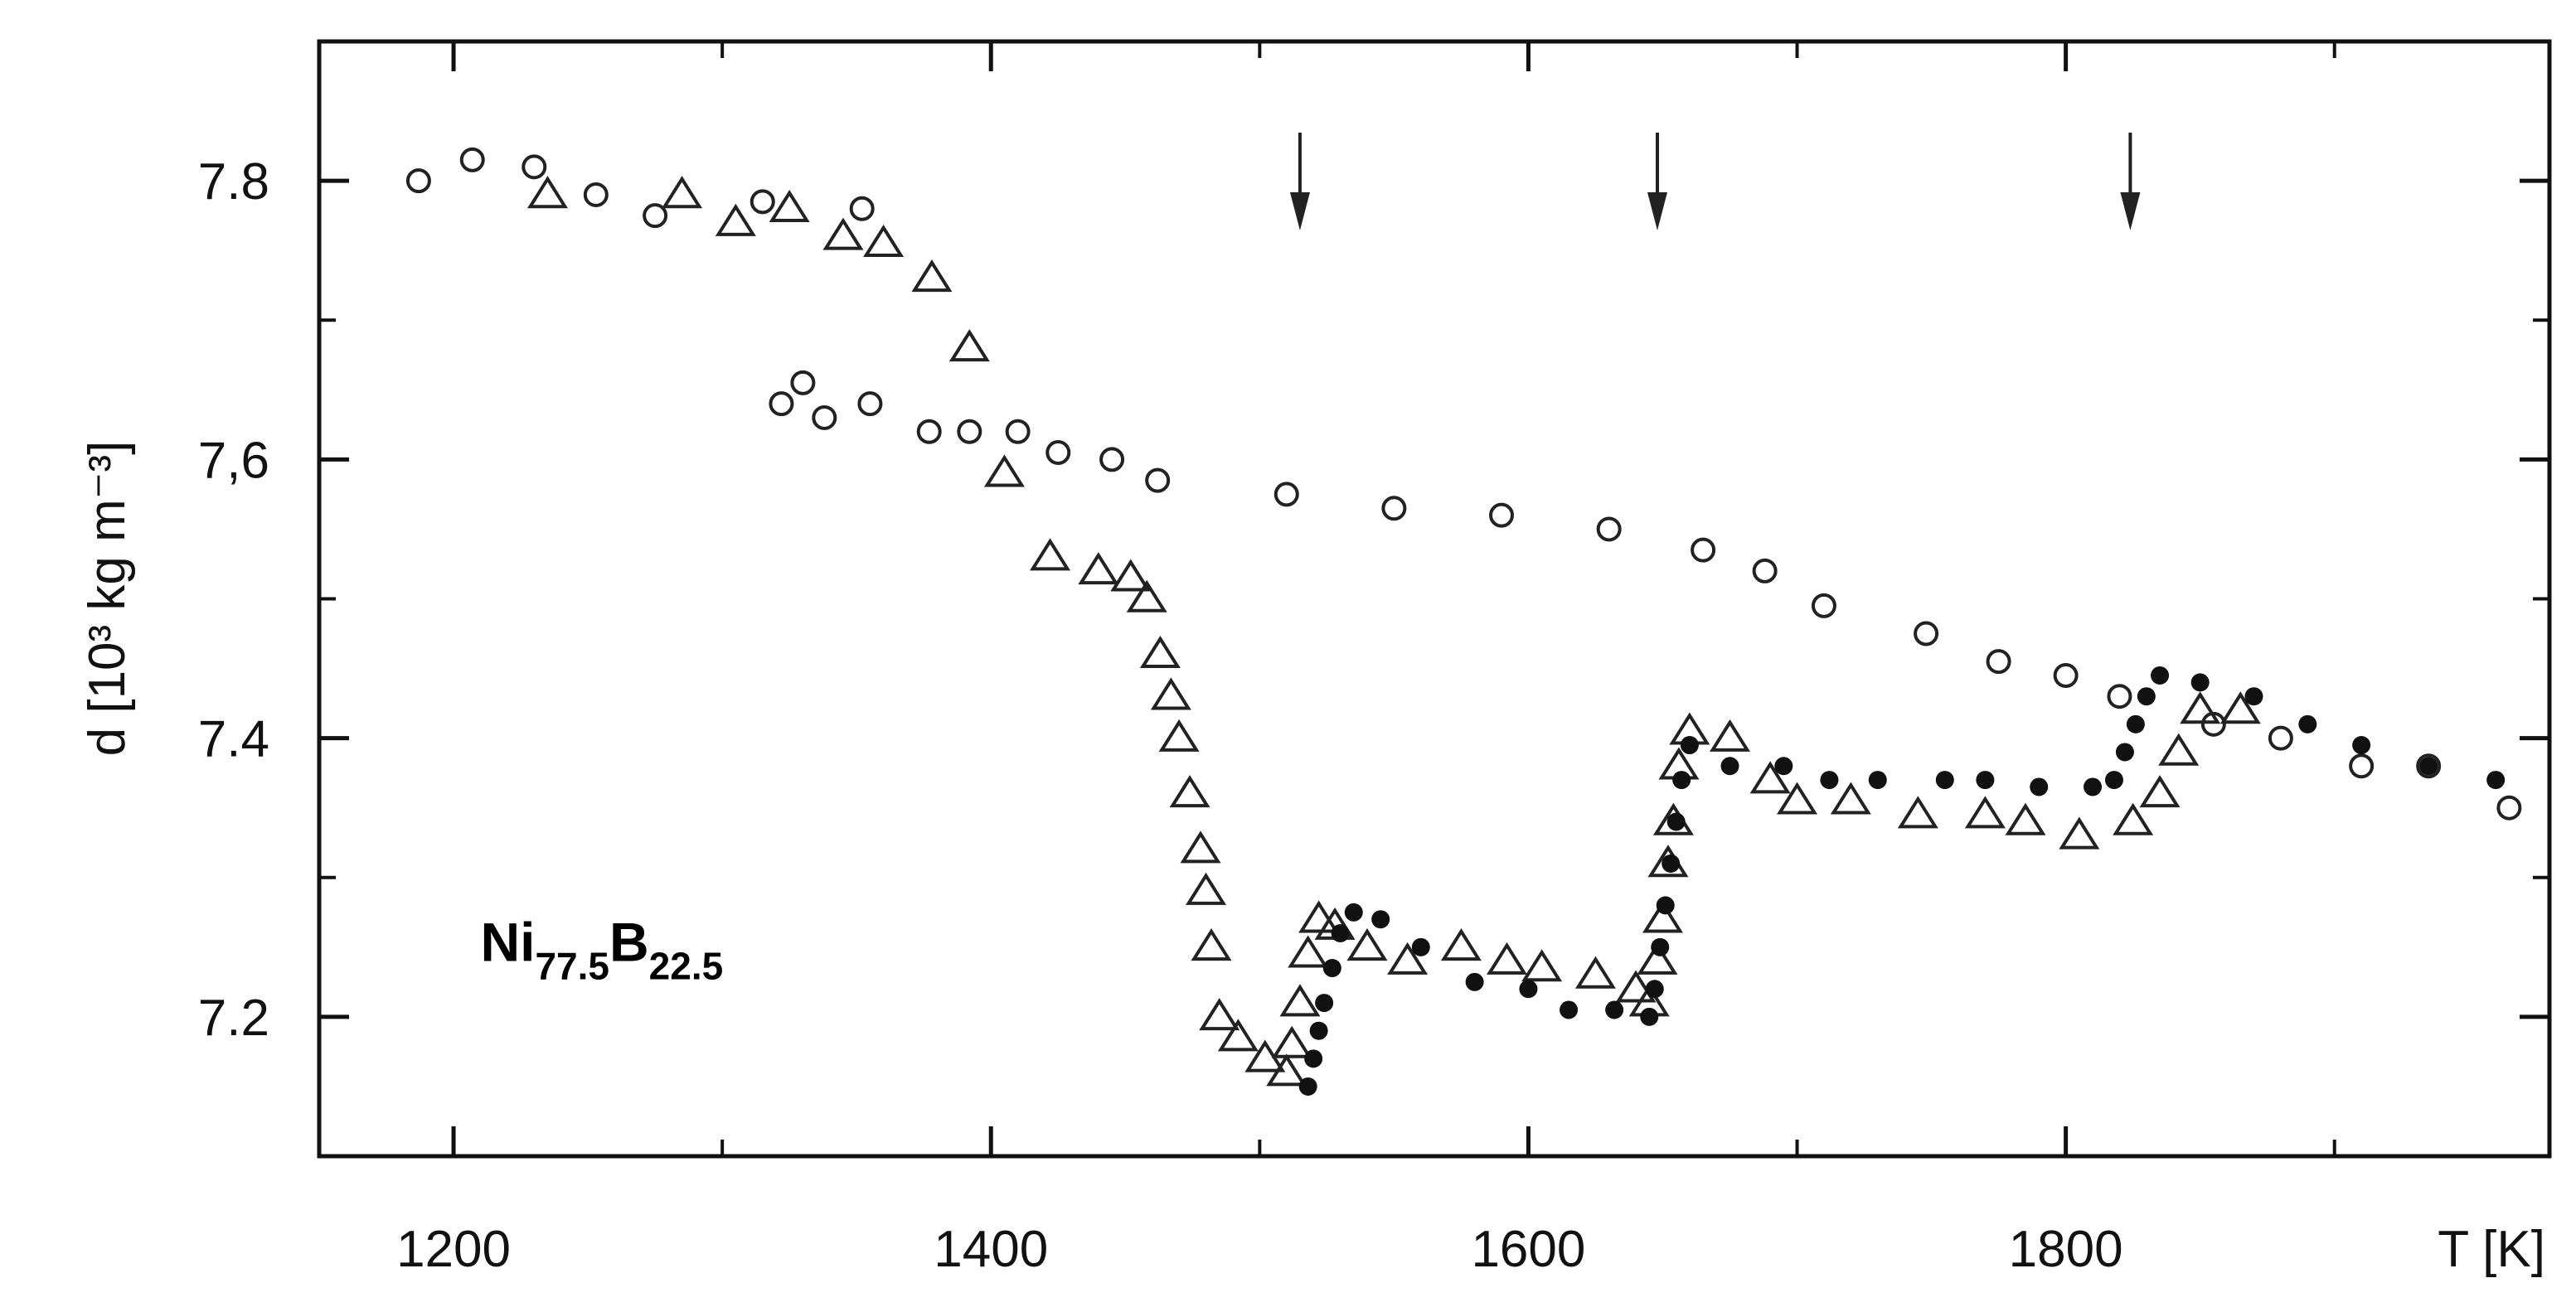  I want to click on x-axis-label: T [K], so click(2491, 1249).